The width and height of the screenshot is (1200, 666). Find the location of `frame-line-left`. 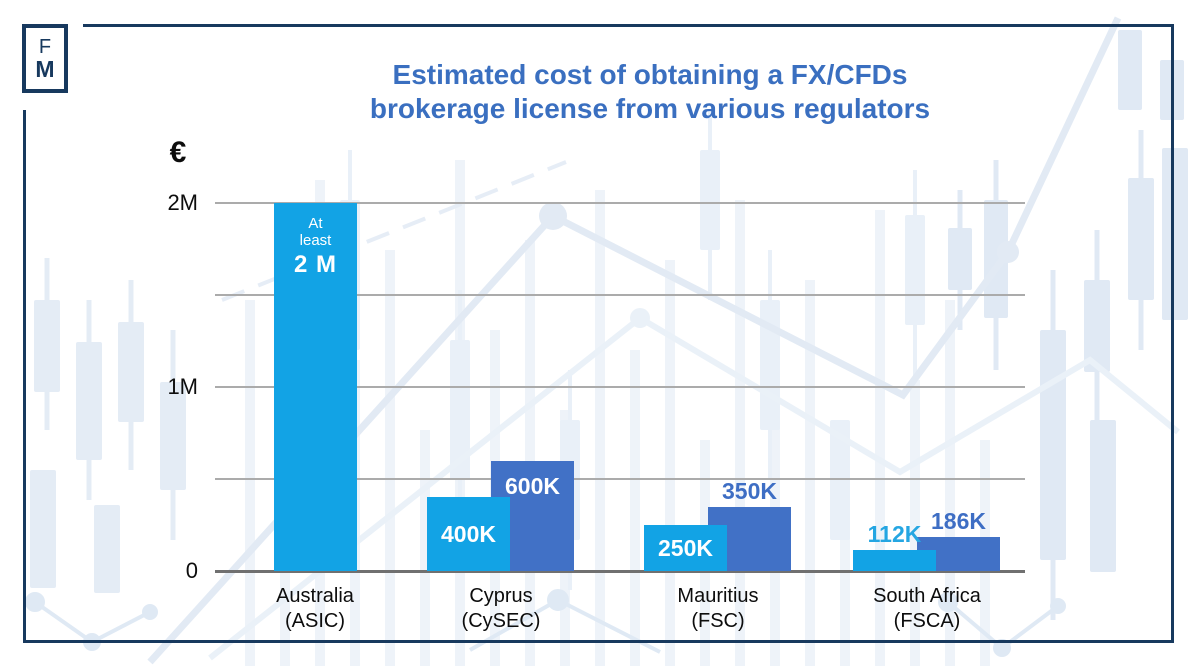

frame-line-left is located at coordinates (24, 375).